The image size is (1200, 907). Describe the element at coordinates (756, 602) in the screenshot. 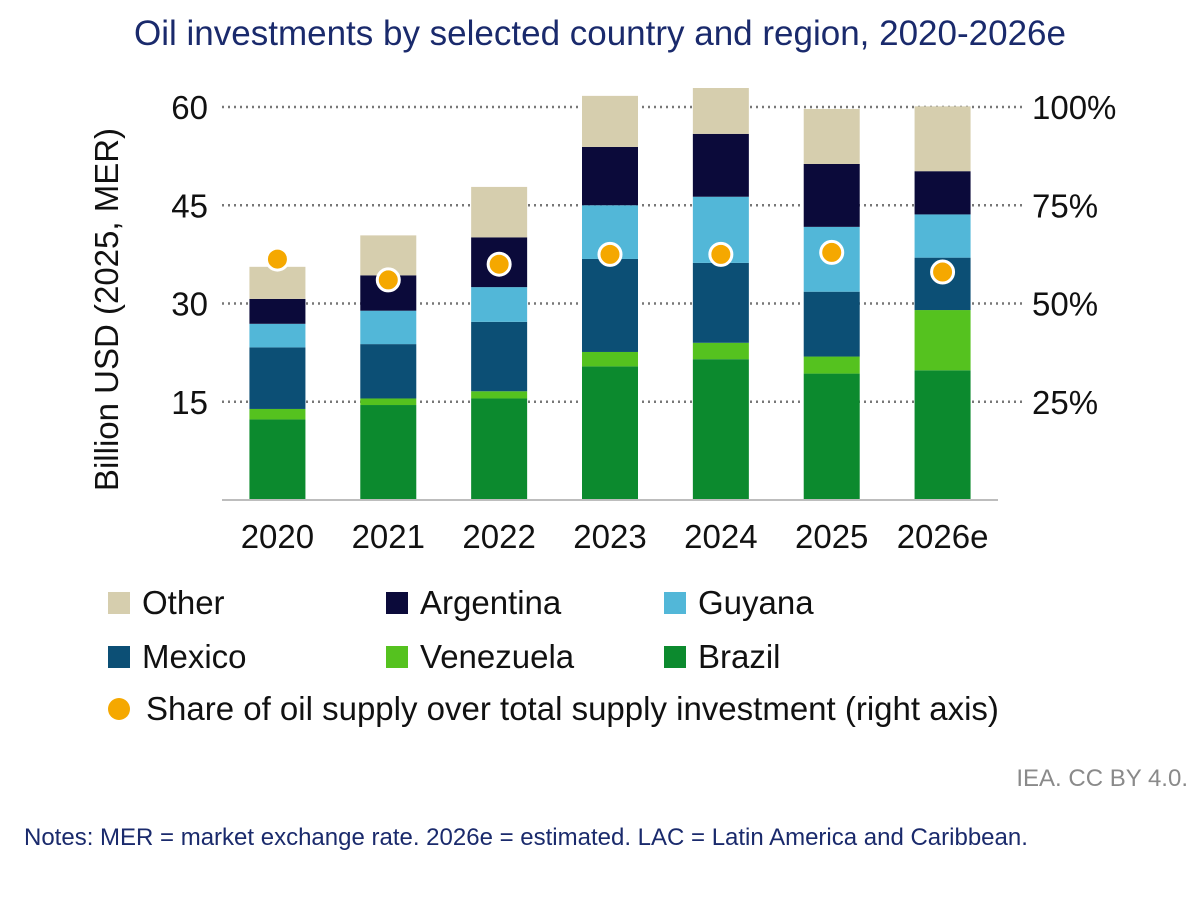

I see `legend-label-guyana: Guyana` at that location.